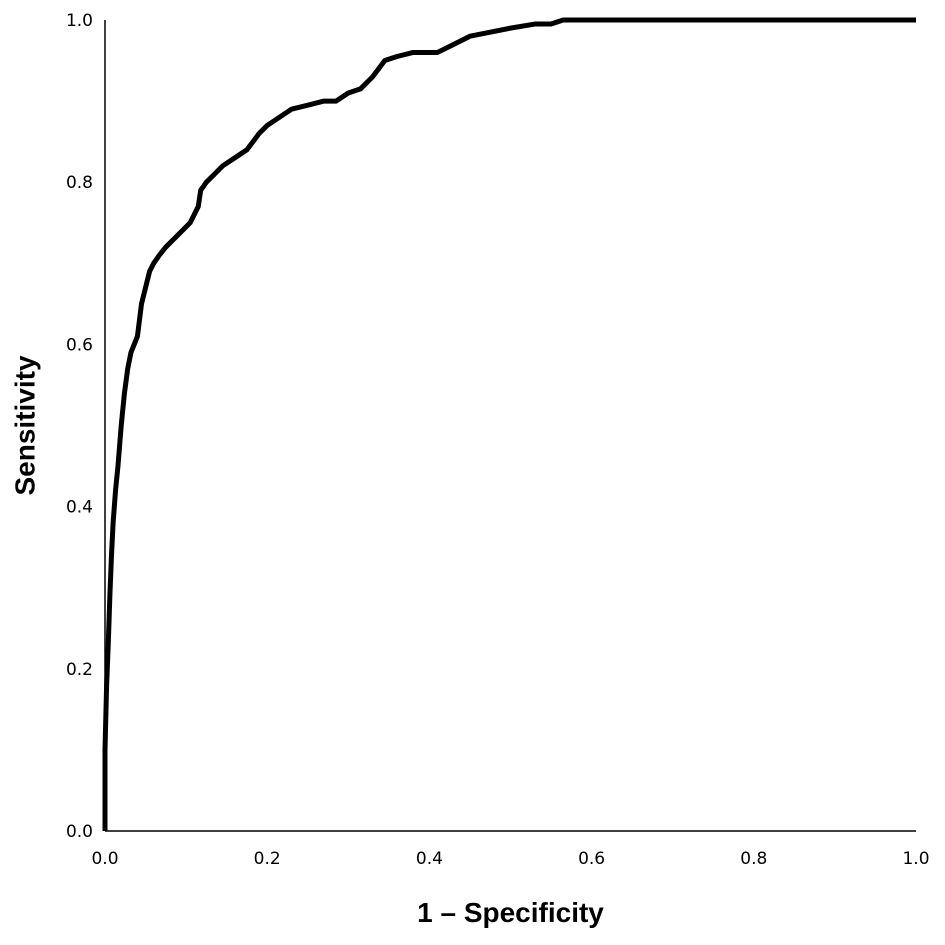 Image resolution: width=945 pixels, height=945 pixels. I want to click on x-axis-title: 1 – Specificity, so click(510, 912).